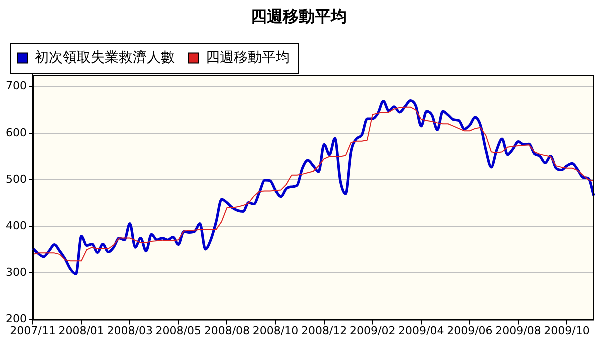  I want to click on x-tick-label: 2008/08, so click(227, 331).